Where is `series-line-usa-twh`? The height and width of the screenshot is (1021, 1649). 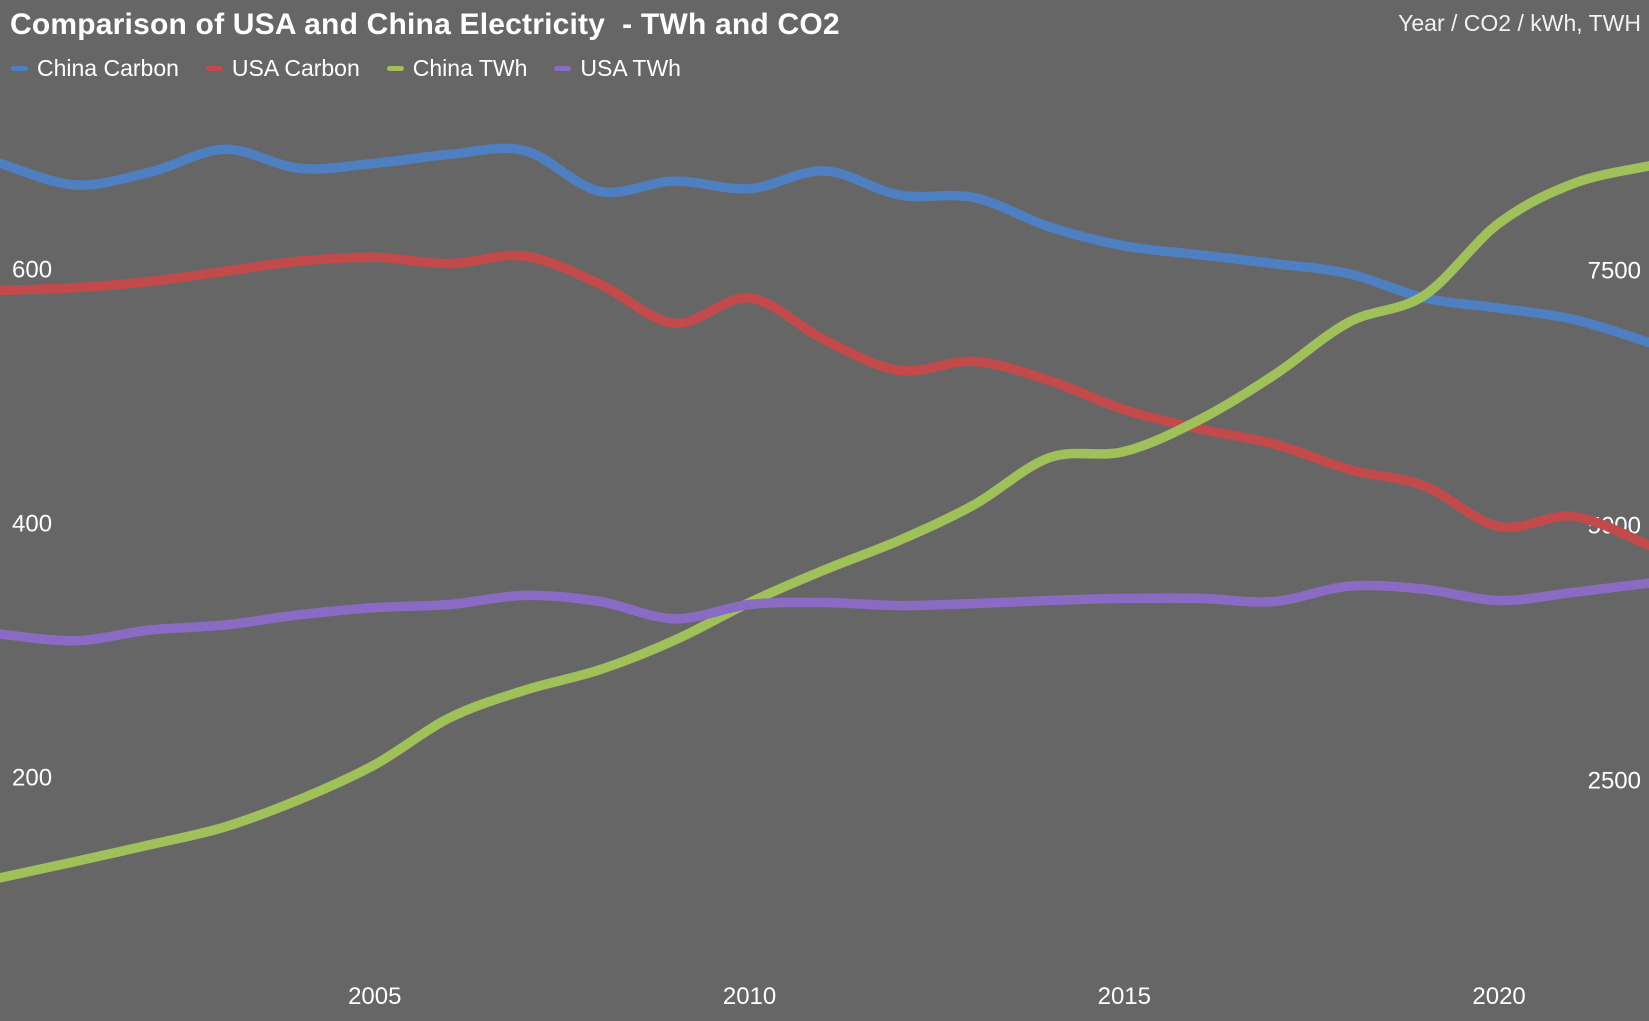
series-line-usa-twh is located at coordinates (824, 612).